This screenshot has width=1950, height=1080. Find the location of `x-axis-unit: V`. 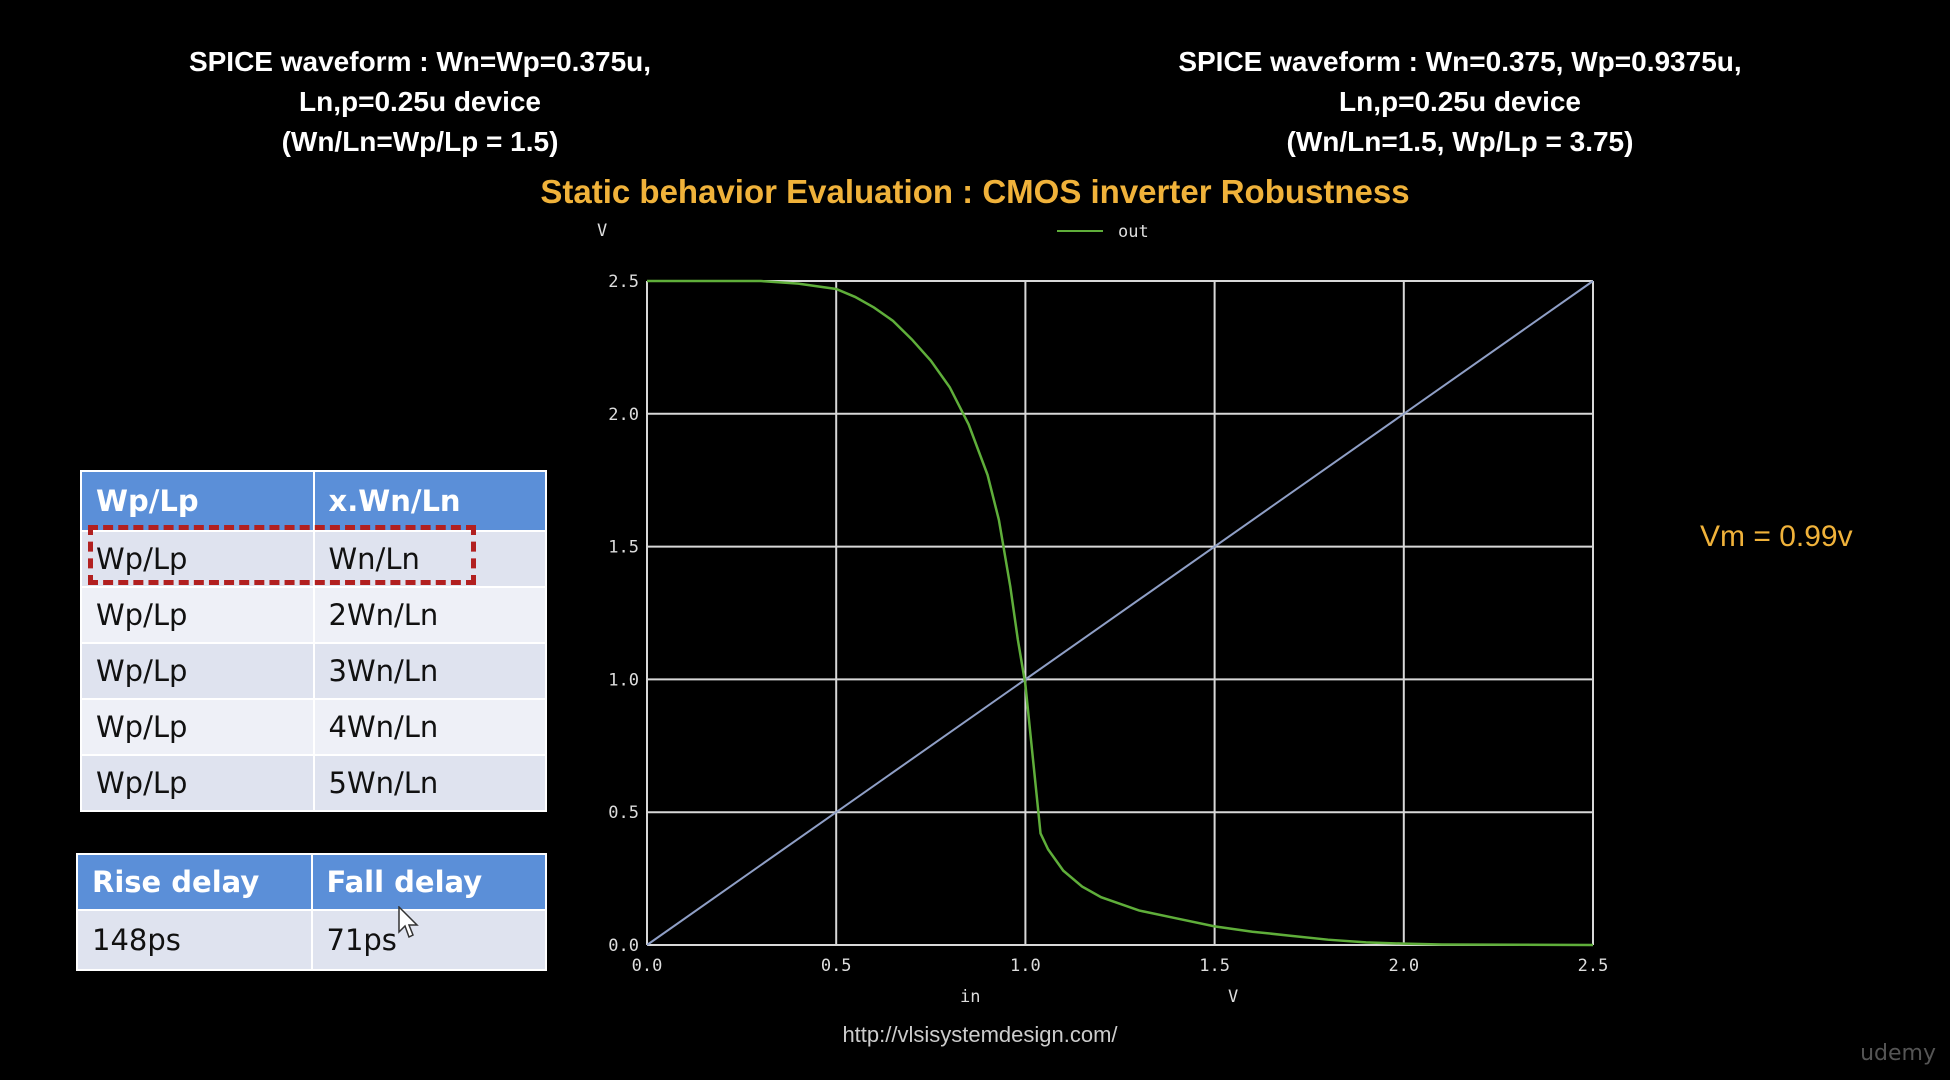

x-axis-unit: V is located at coordinates (1233, 997).